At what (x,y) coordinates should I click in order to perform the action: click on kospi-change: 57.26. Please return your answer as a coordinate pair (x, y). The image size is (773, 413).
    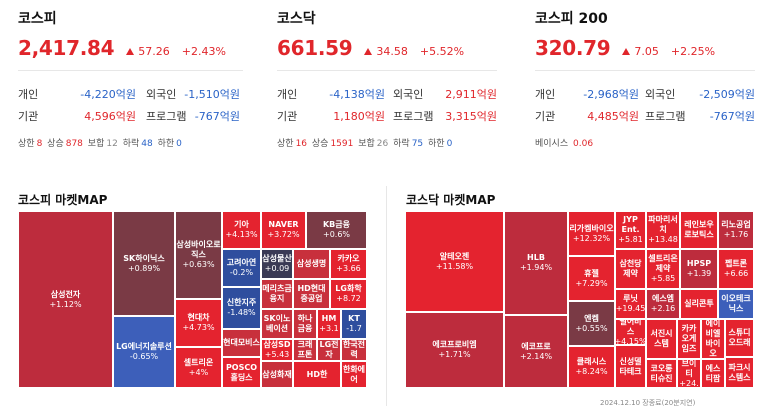
    Looking at the image, I should click on (148, 51).